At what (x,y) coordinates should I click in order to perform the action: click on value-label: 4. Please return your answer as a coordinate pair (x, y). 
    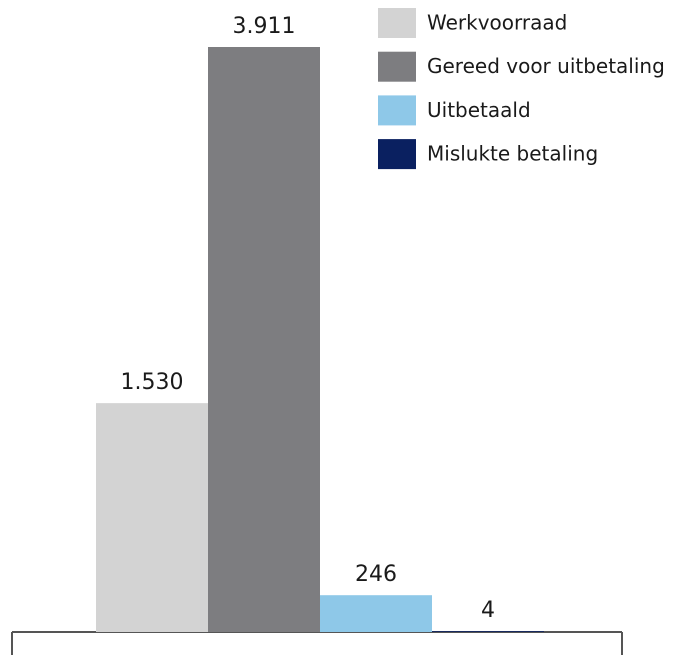
    Looking at the image, I should click on (488, 610).